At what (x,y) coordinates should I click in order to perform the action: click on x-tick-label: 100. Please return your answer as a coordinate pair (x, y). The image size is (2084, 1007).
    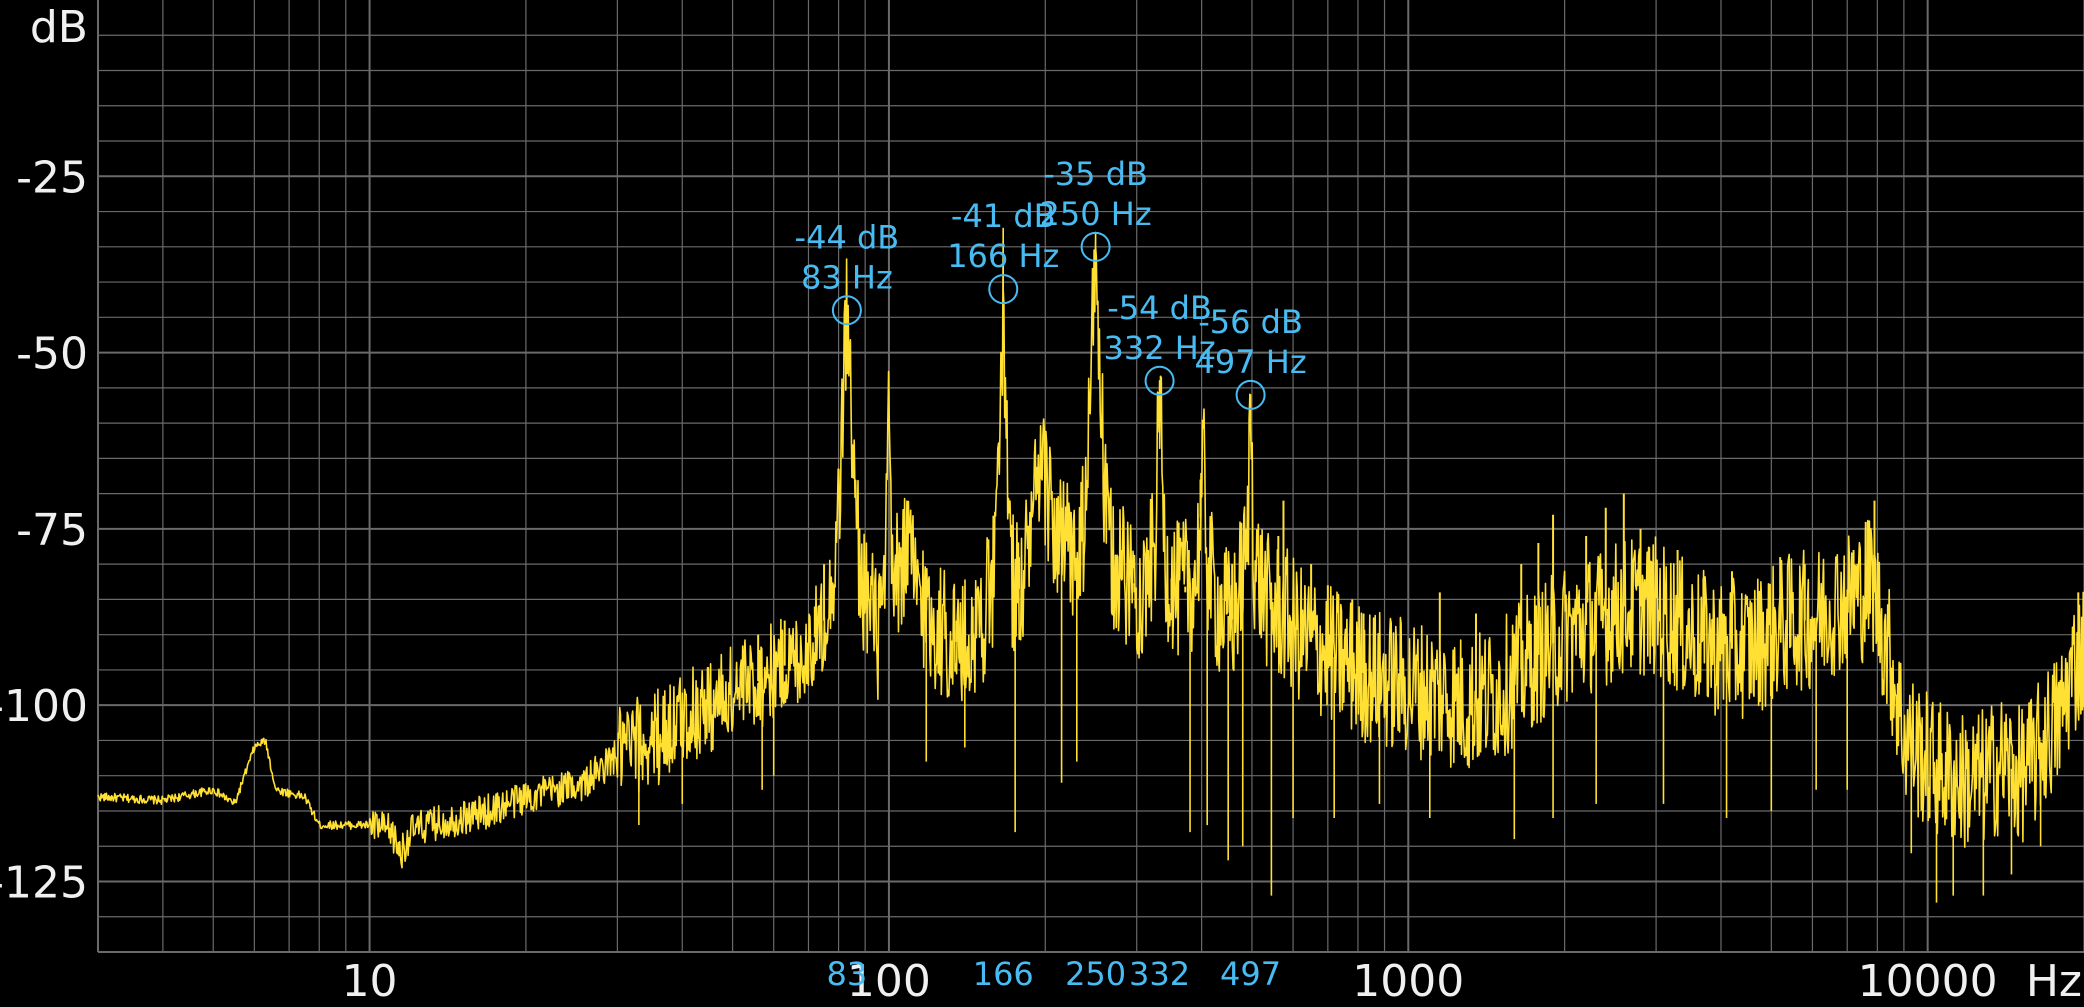
    Looking at the image, I should click on (889, 981).